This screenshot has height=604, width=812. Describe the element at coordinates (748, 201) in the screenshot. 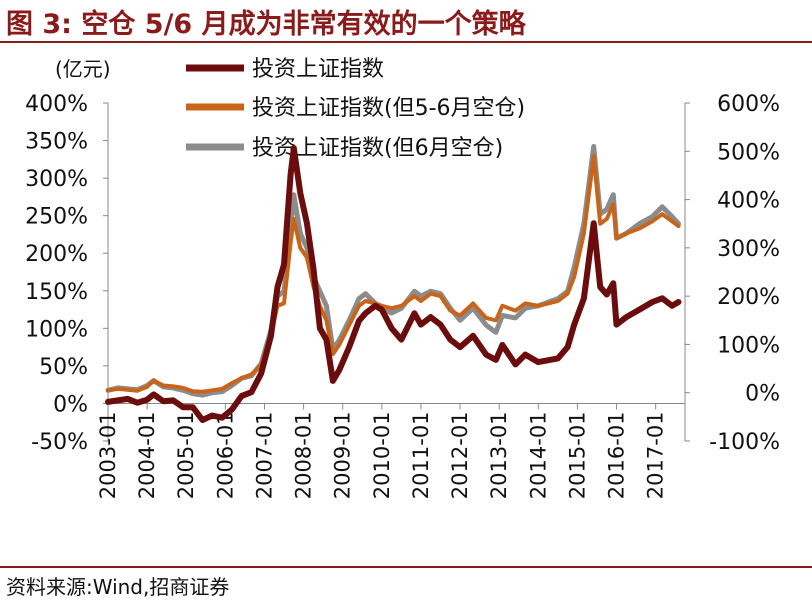

I see `right-tick-label: 400%` at that location.